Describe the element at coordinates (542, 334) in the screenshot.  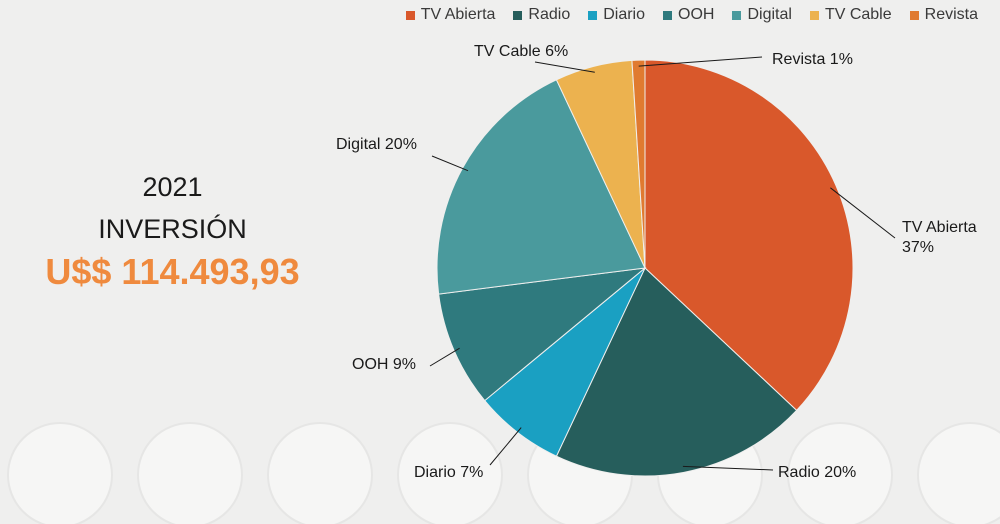
I see `pie-slice-ooh` at that location.